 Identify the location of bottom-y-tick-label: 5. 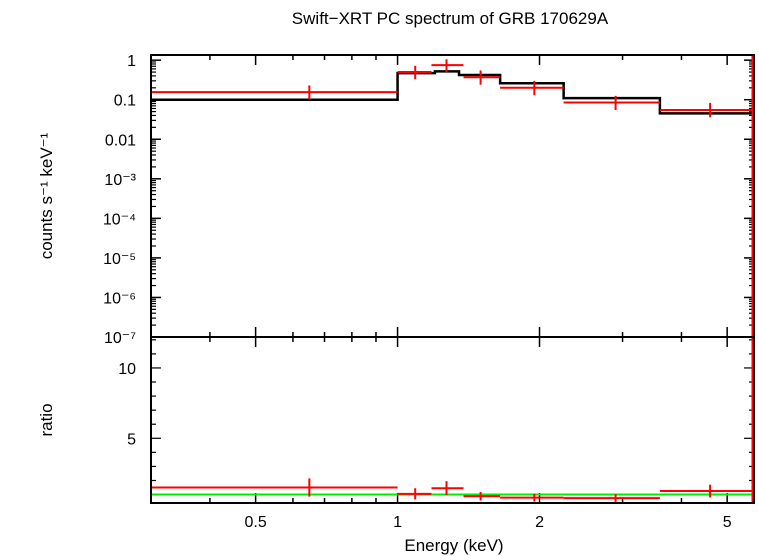
(131, 439).